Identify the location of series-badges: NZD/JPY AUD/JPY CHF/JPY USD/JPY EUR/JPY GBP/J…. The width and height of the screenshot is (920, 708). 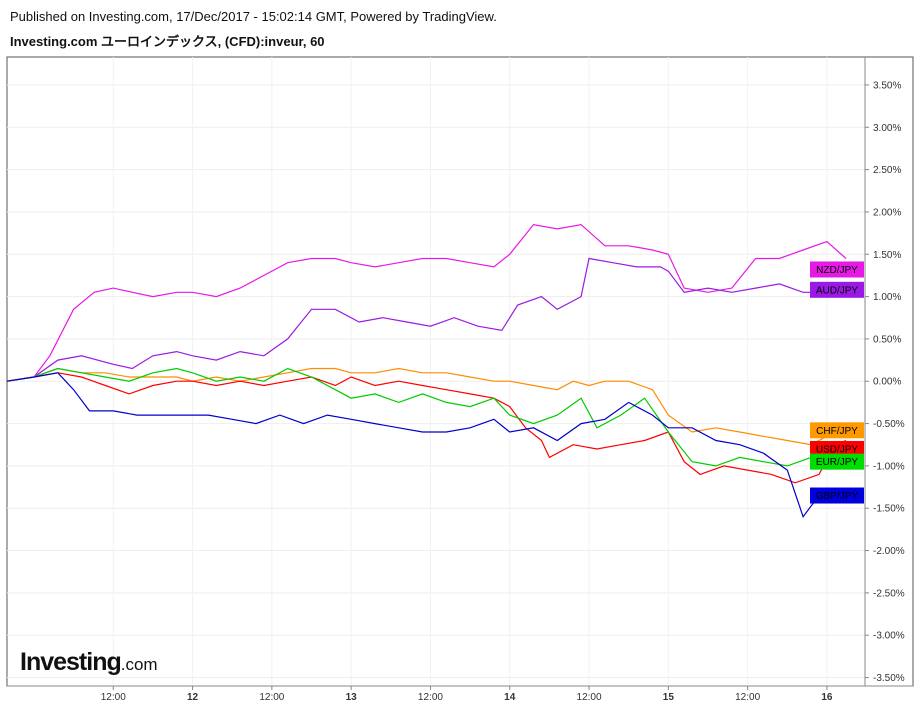
(837, 382).